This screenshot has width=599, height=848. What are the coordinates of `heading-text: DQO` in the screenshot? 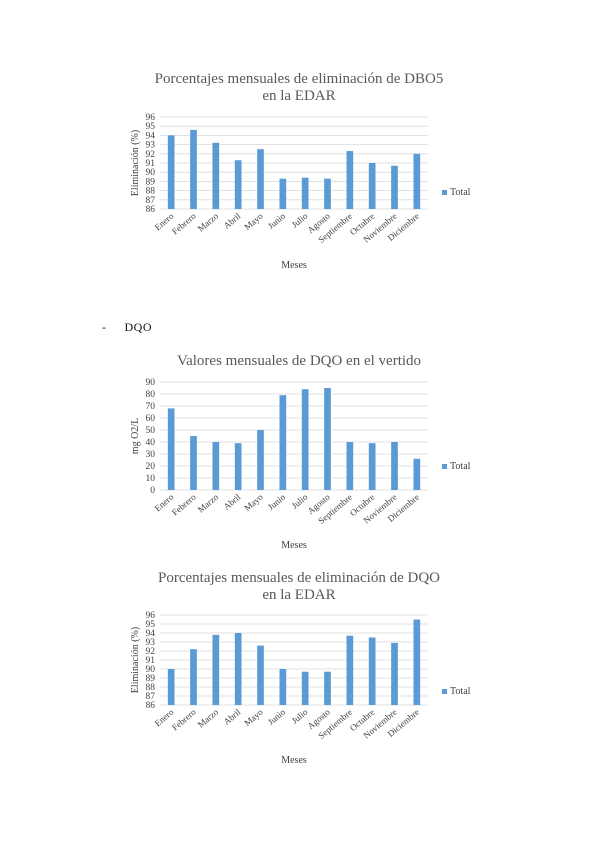 It's located at (138, 327).